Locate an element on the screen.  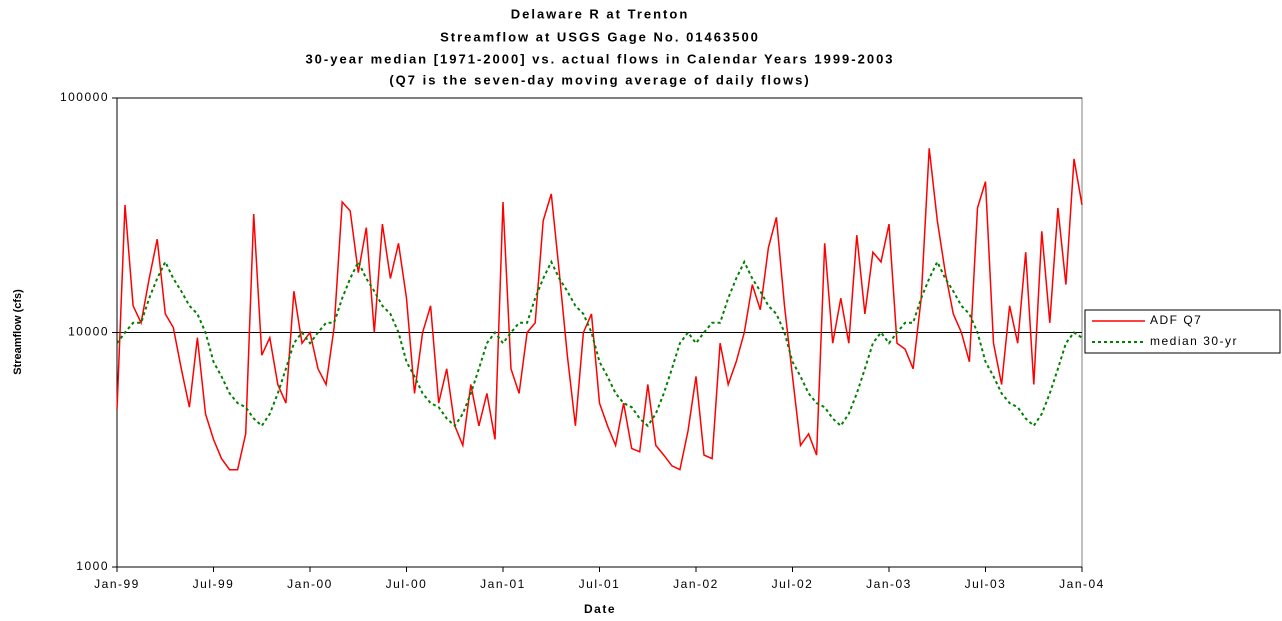
legend-box is located at coordinates (1182, 331).